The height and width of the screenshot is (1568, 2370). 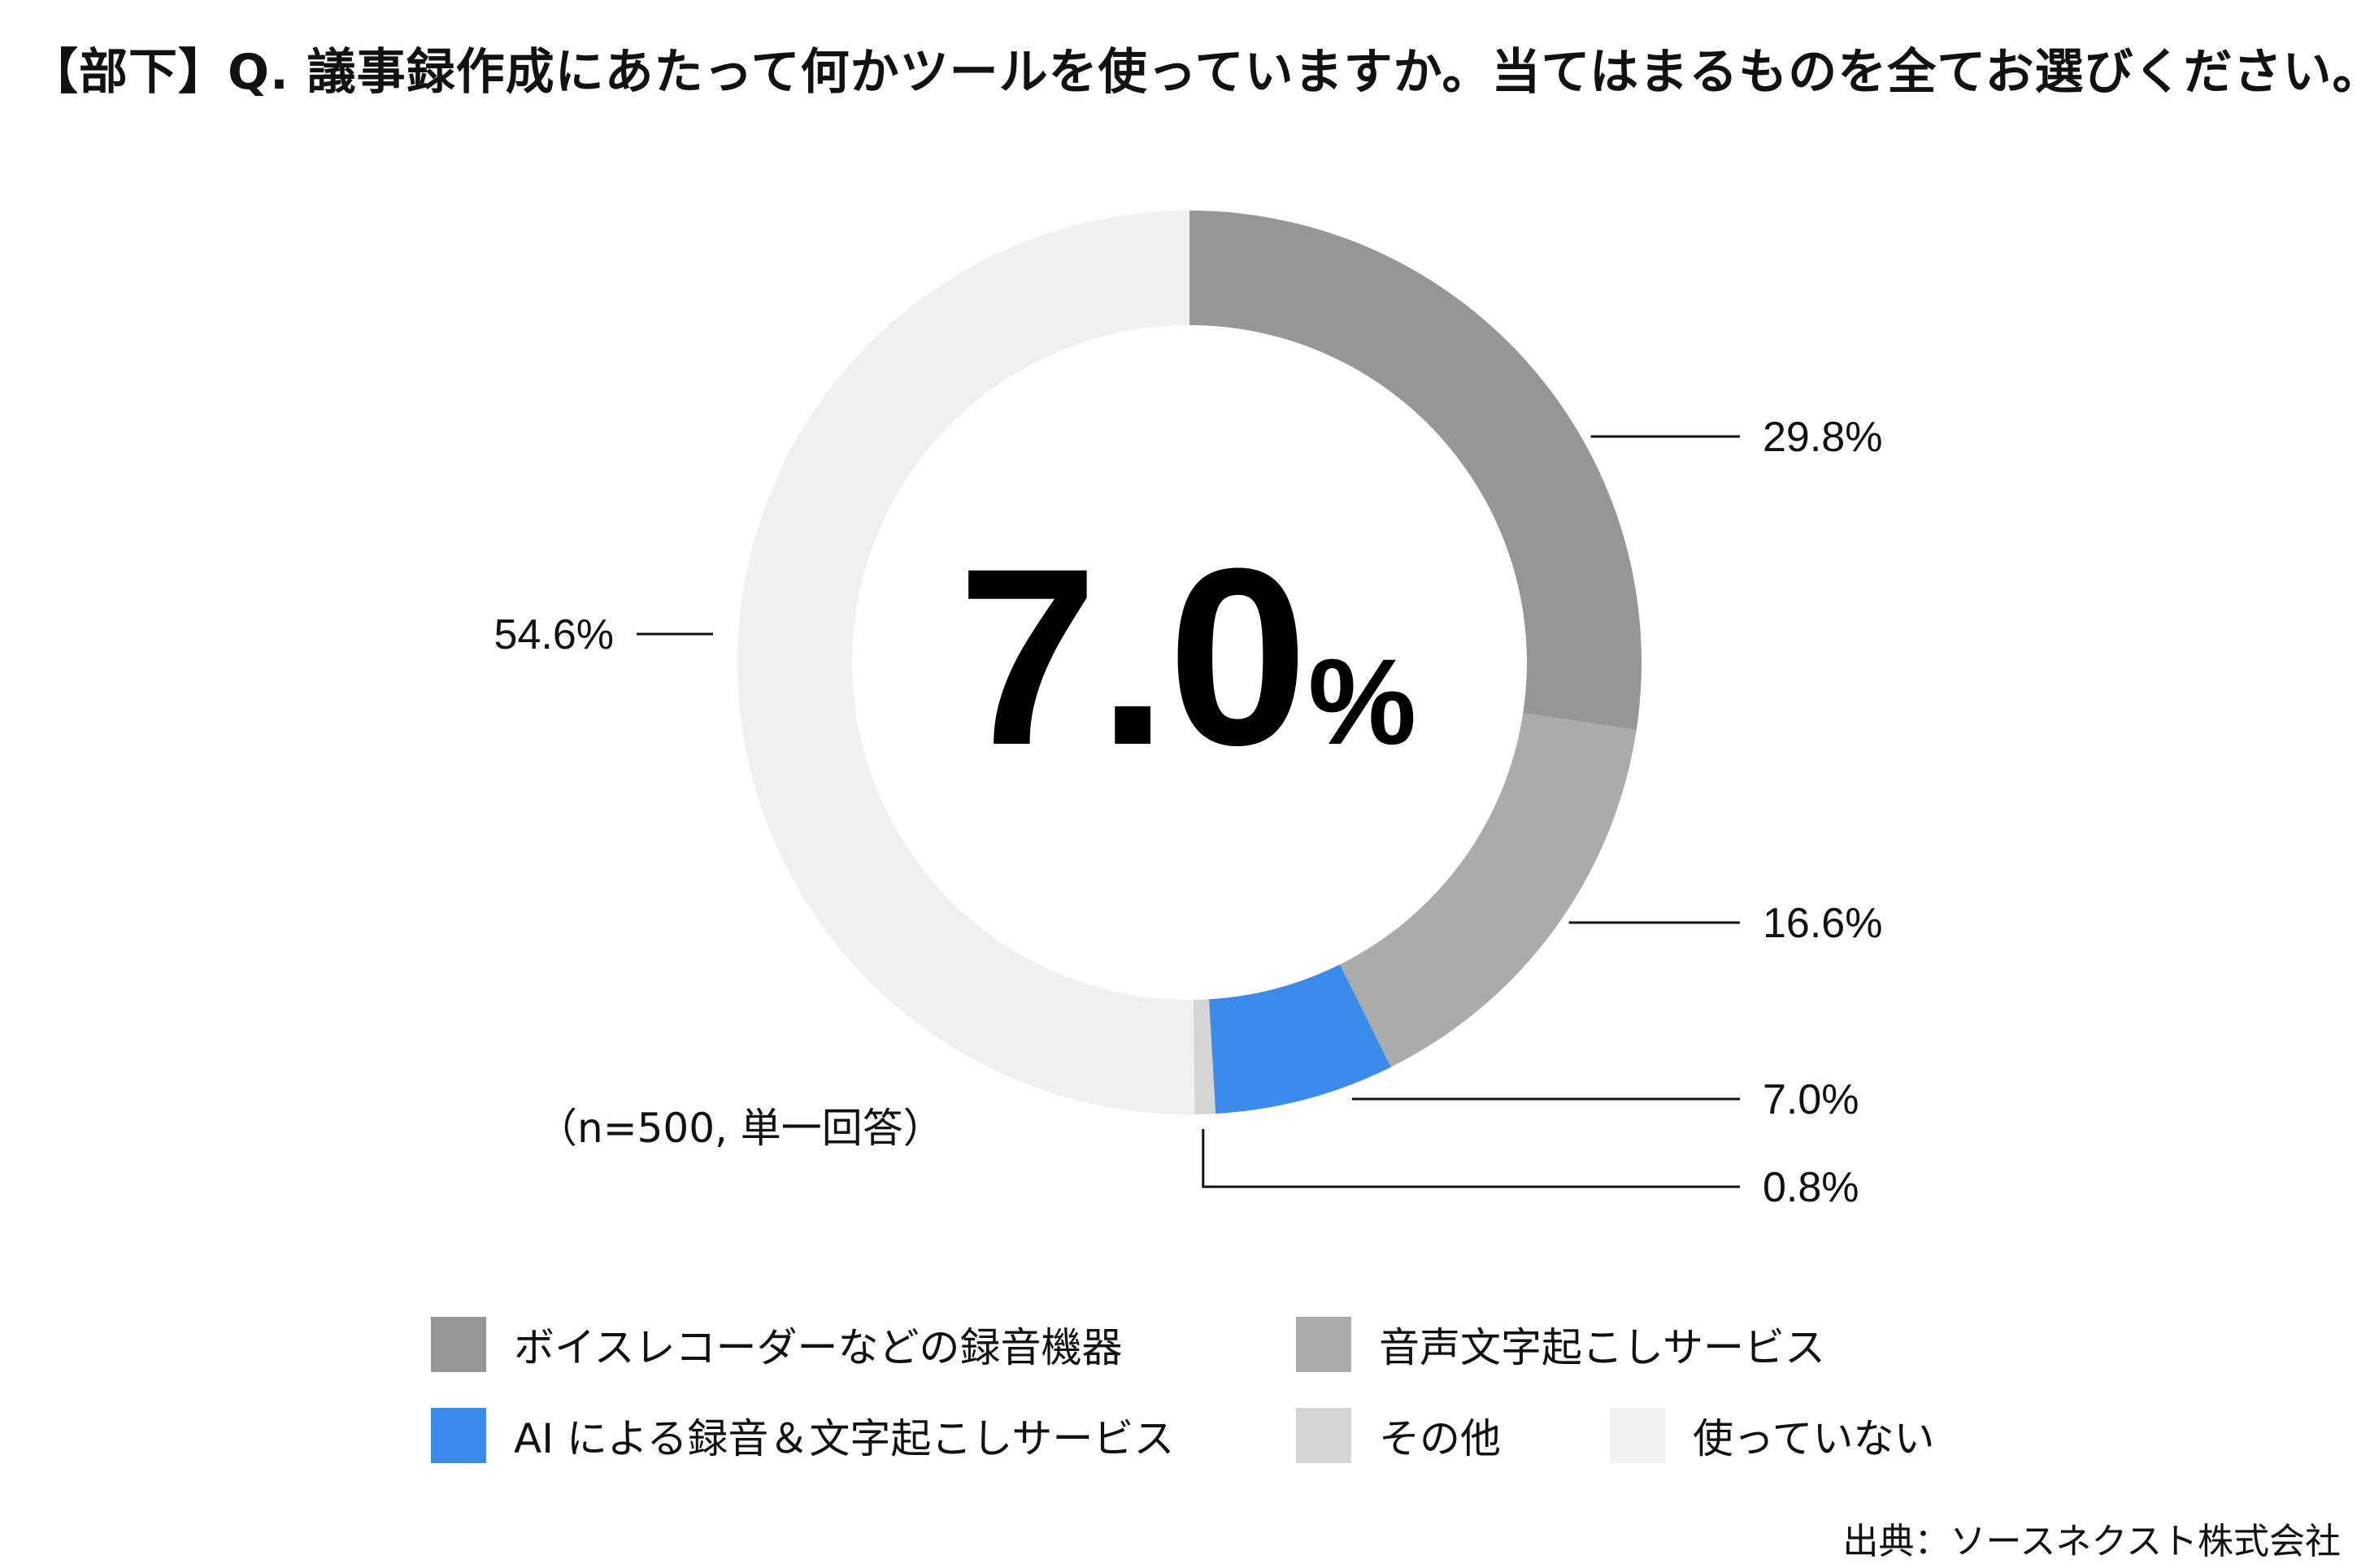 I want to click on legend-item-transcription-service: 音声文字起こしサービス, so click(x=1560, y=1344).